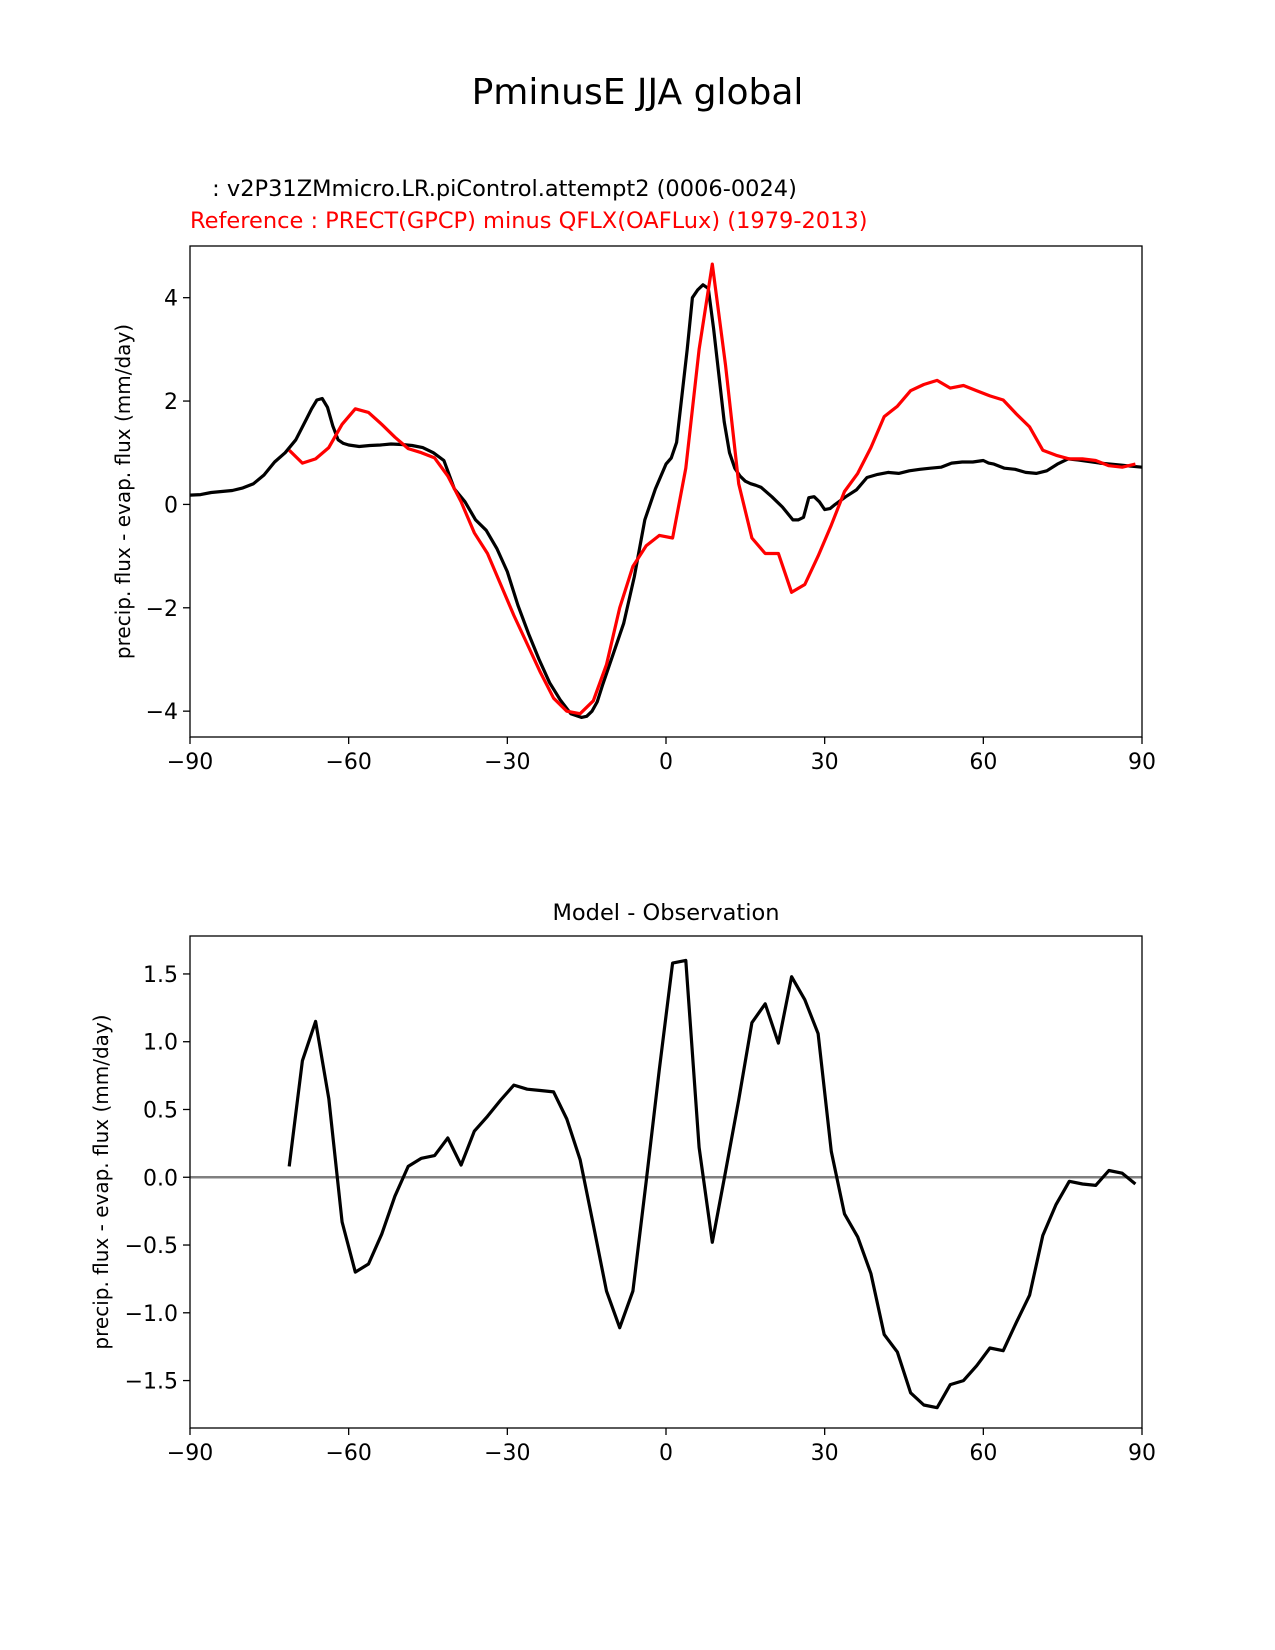  I want to click on bottom-x-tick-label: 90, so click(1142, 1453).